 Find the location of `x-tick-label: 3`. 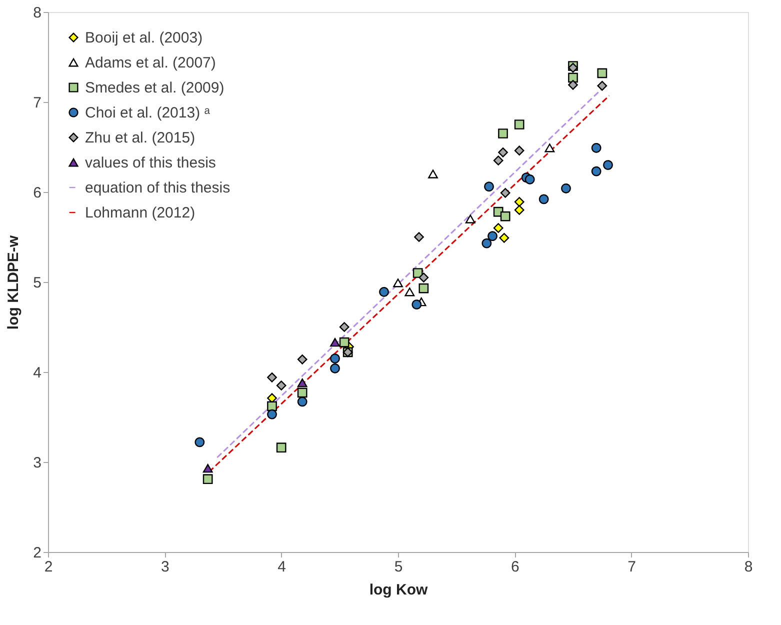

x-tick-label: 3 is located at coordinates (165, 567).